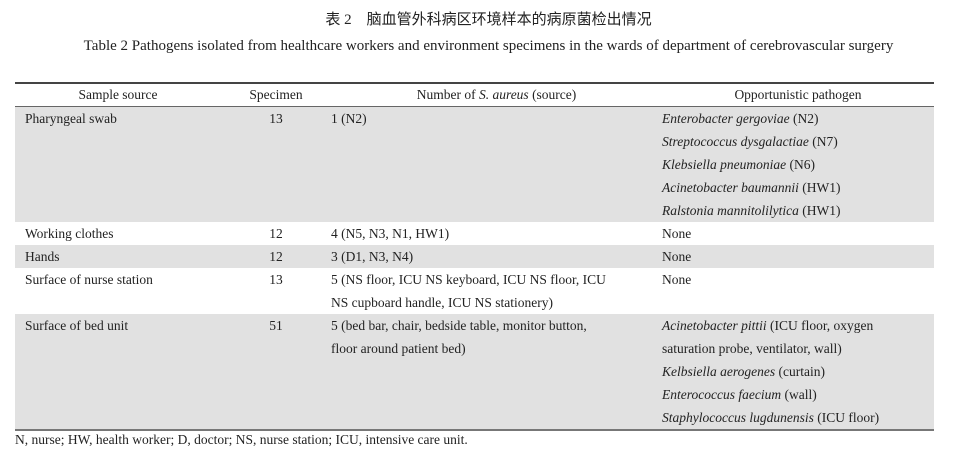 The height and width of the screenshot is (468, 977). I want to click on header-number-aureus: Number of S. aureus (source), so click(496, 94).